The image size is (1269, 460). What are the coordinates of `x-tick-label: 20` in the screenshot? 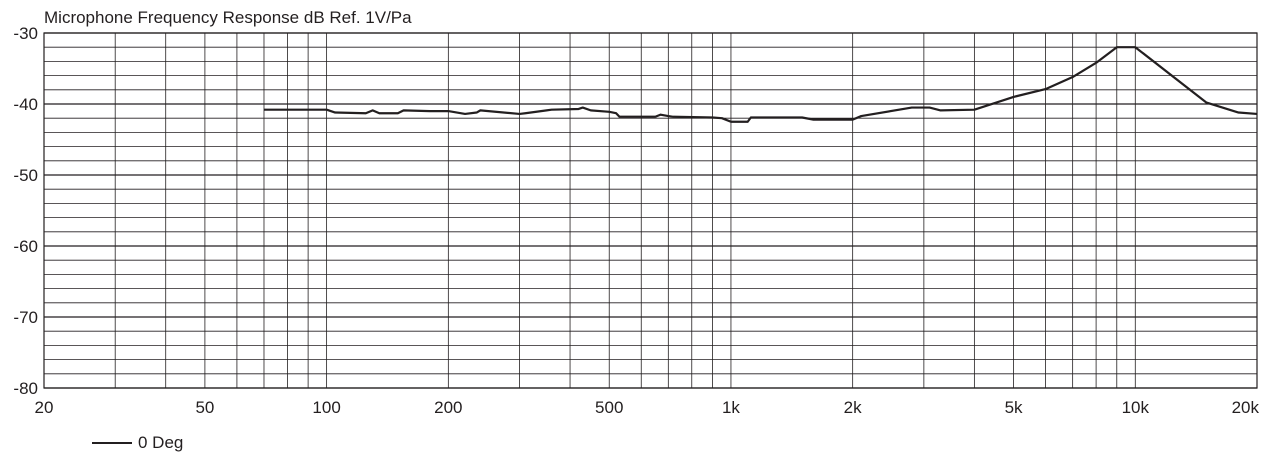 It's located at (44, 407).